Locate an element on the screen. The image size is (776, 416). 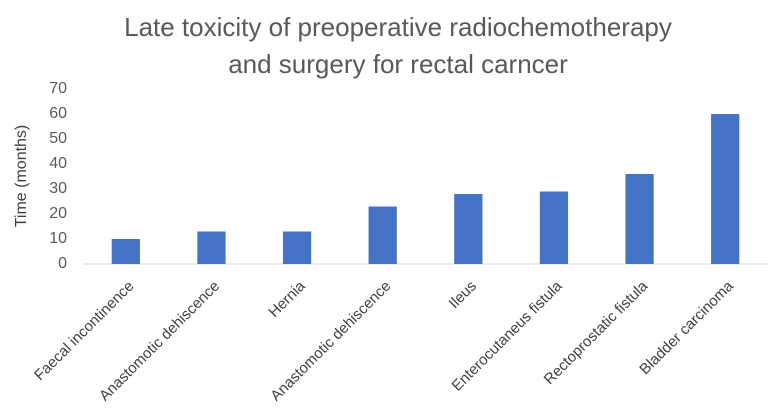
y-tick-label: 20 is located at coordinates (58, 213).